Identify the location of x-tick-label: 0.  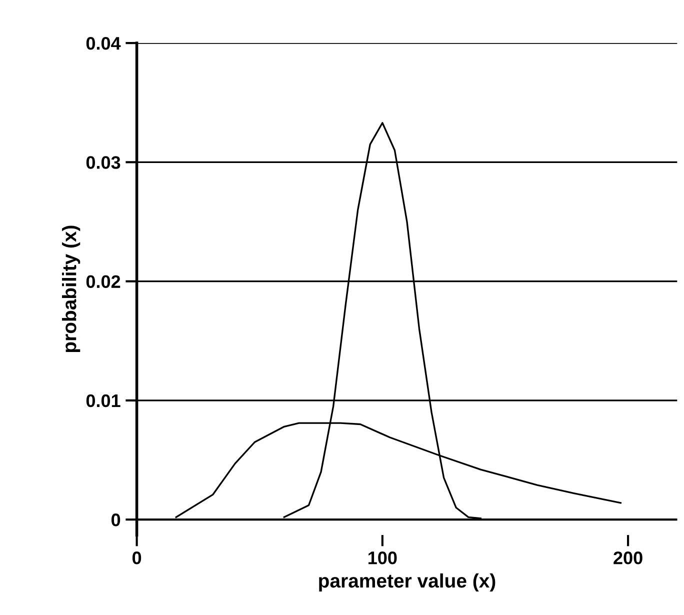
(137, 558).